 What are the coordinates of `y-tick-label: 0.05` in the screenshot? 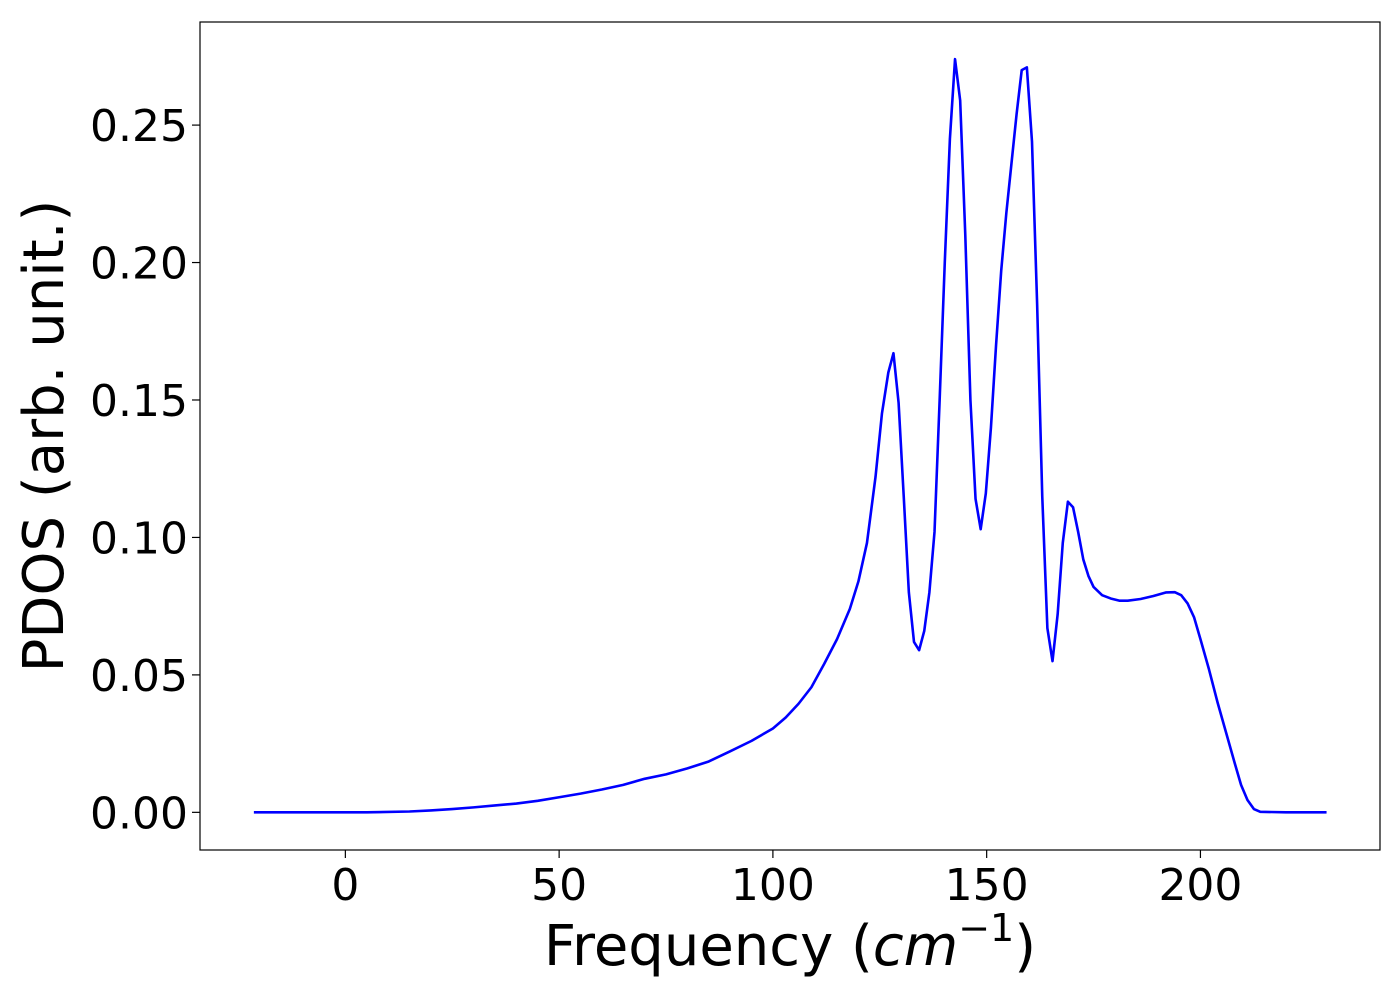 It's located at (139, 676).